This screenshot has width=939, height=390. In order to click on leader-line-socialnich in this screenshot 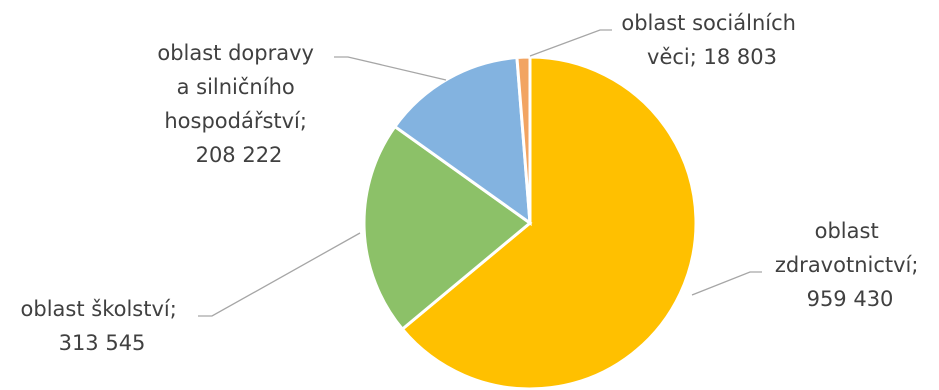, I will do `click(570, 43)`.